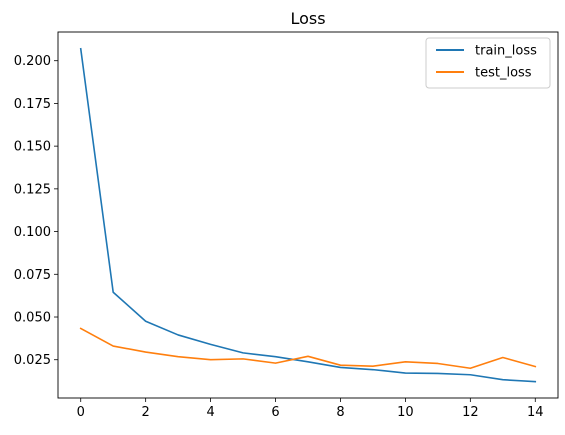  Describe the element at coordinates (308, 348) in the screenshot. I see `series-line-test` at that location.